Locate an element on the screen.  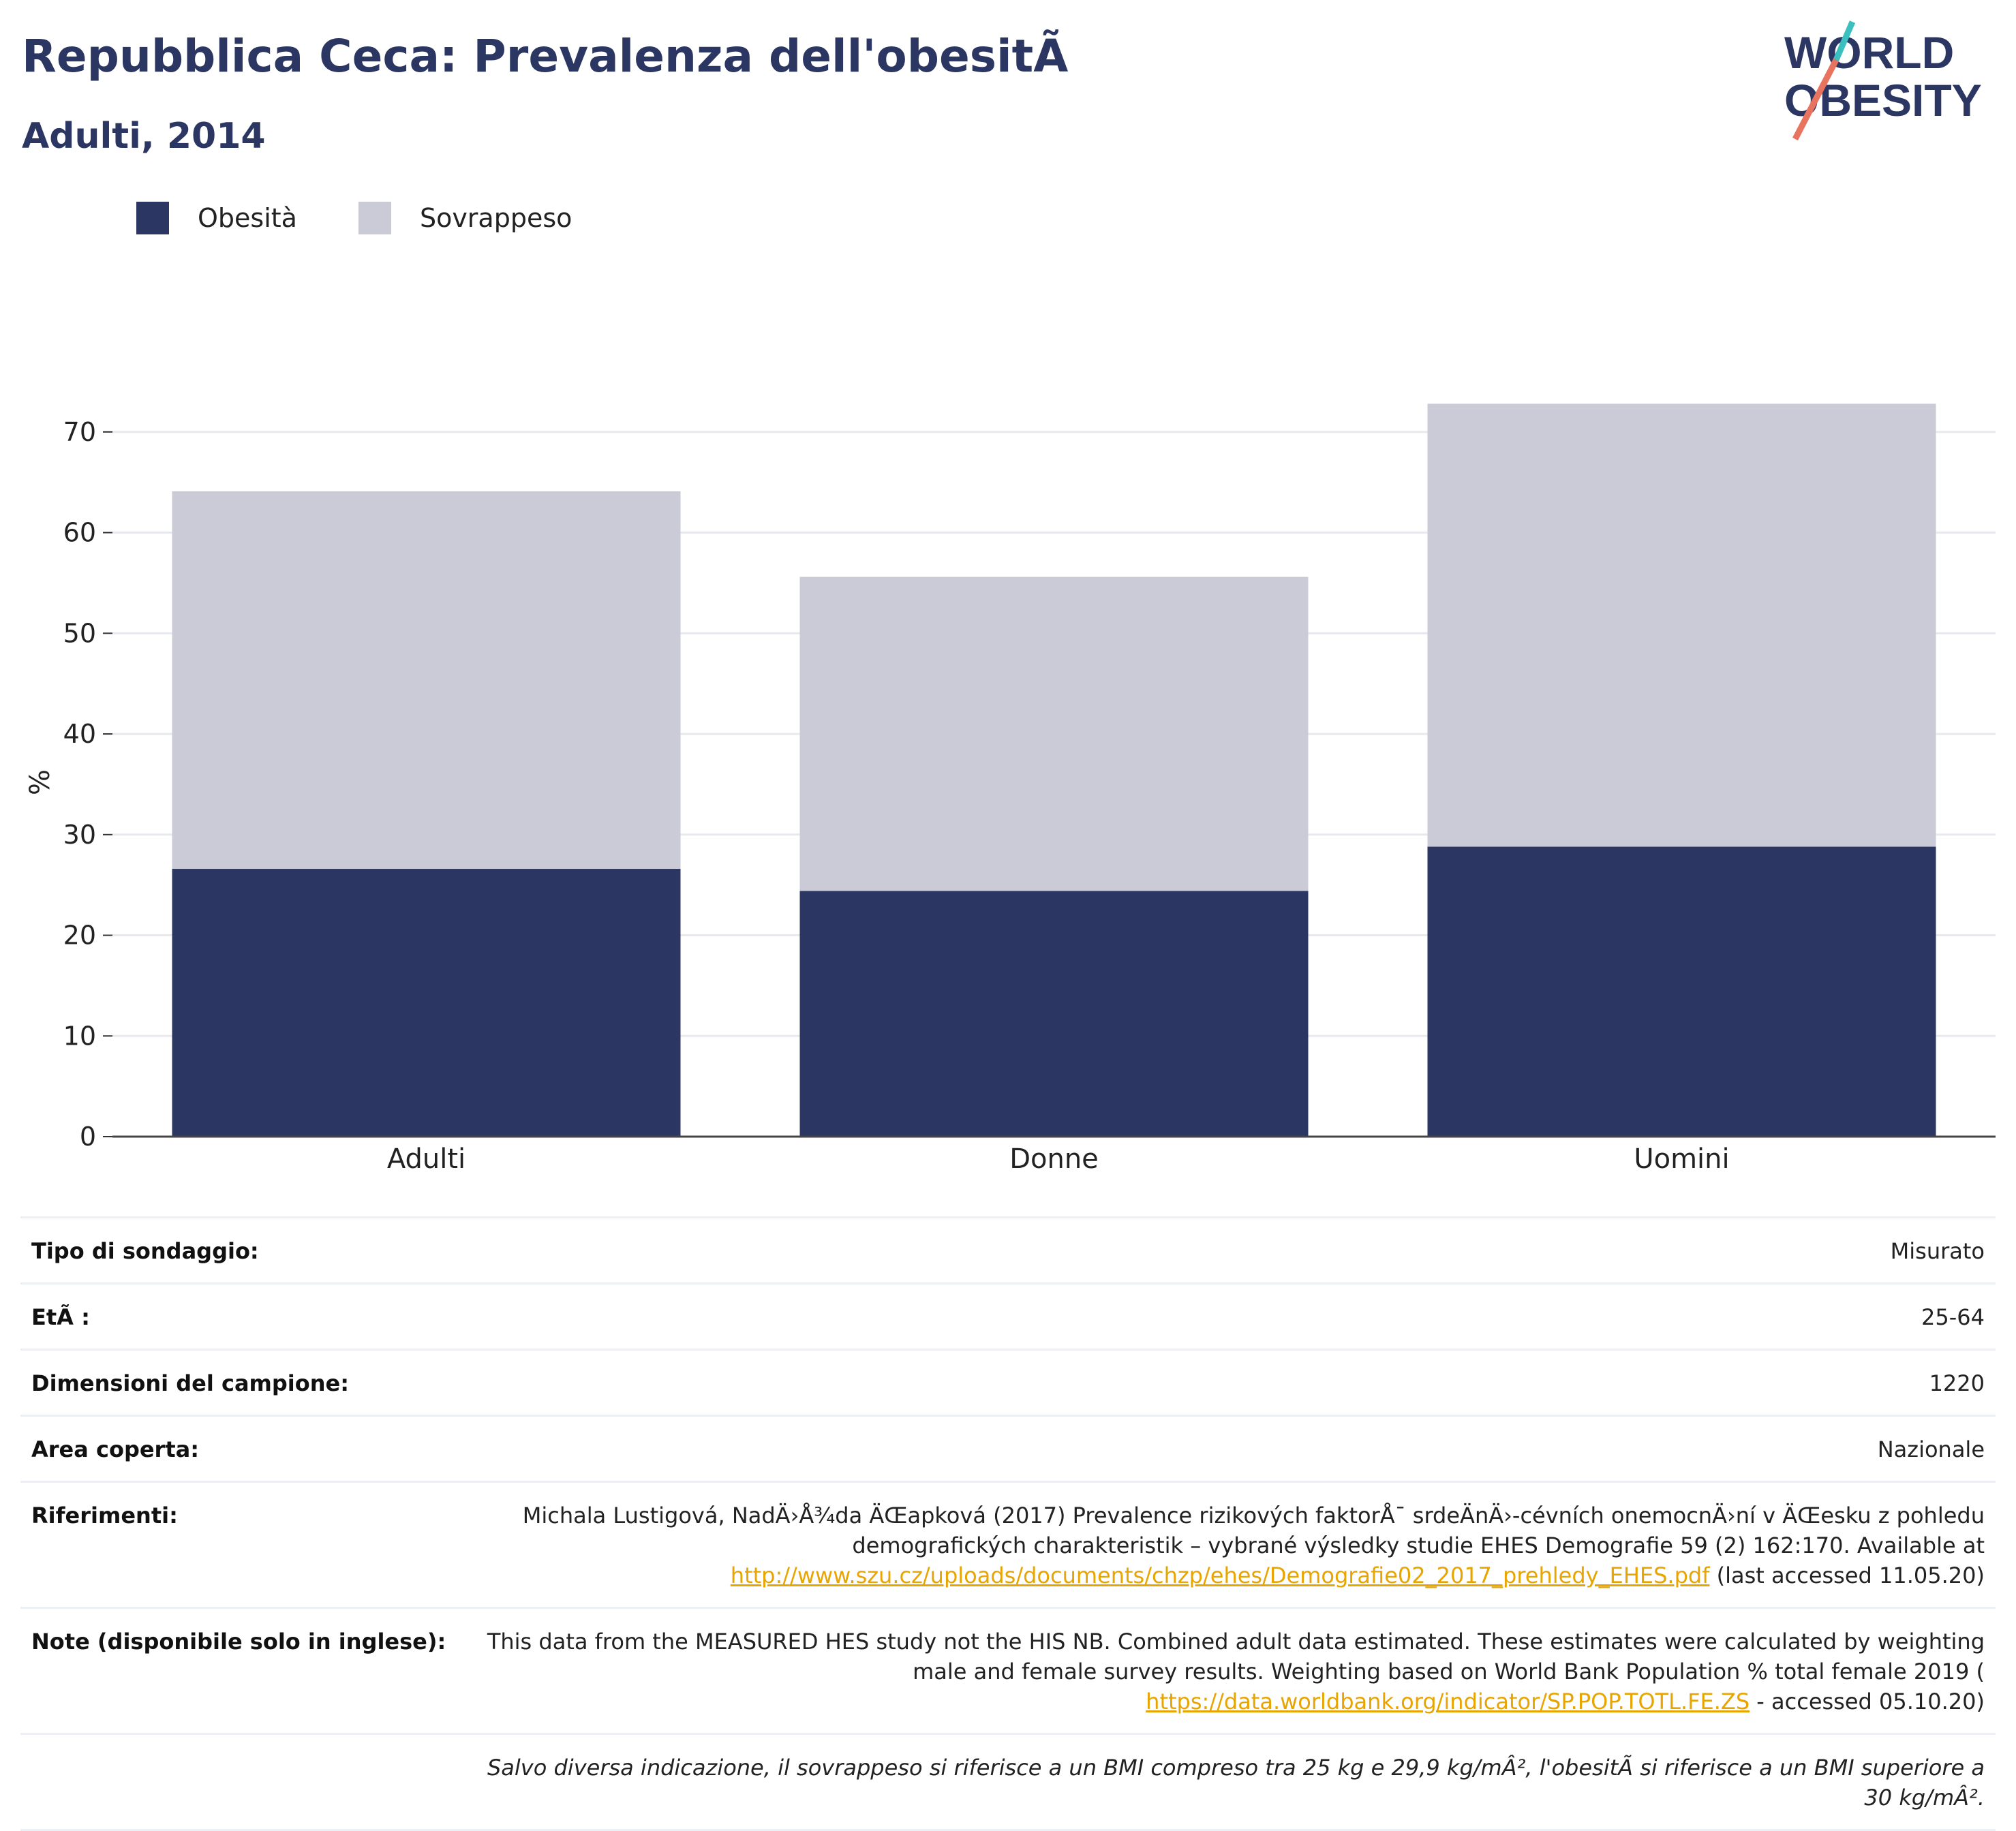
legend-label-overweight: Sovrappeso is located at coordinates (495, 218).